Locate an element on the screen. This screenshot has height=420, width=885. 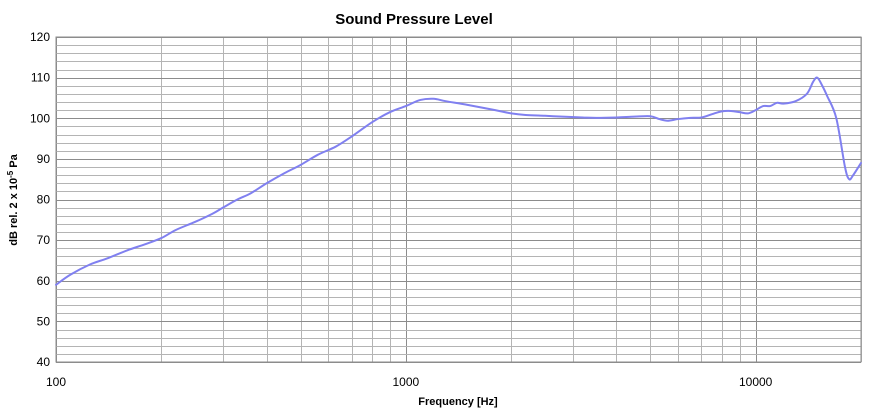
y-tick-label: 50 is located at coordinates (44, 321).